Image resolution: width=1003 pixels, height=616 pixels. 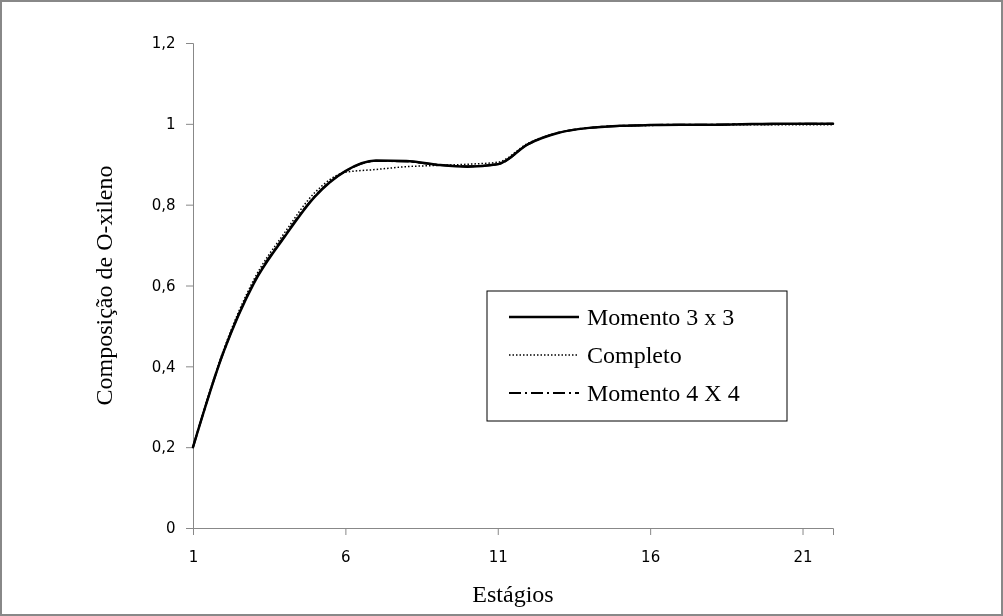 What do you see at coordinates (163, 366) in the screenshot?
I see `y-tick-label: 0,4` at bounding box center [163, 366].